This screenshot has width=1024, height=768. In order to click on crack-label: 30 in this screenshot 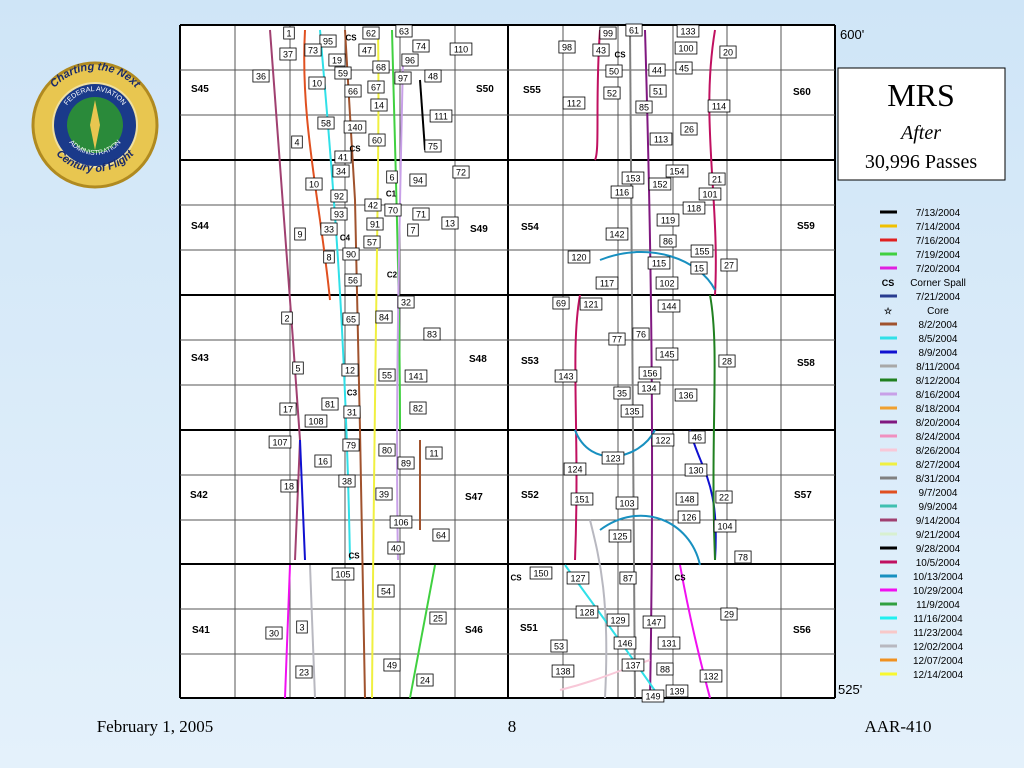, I will do `click(274, 634)`.